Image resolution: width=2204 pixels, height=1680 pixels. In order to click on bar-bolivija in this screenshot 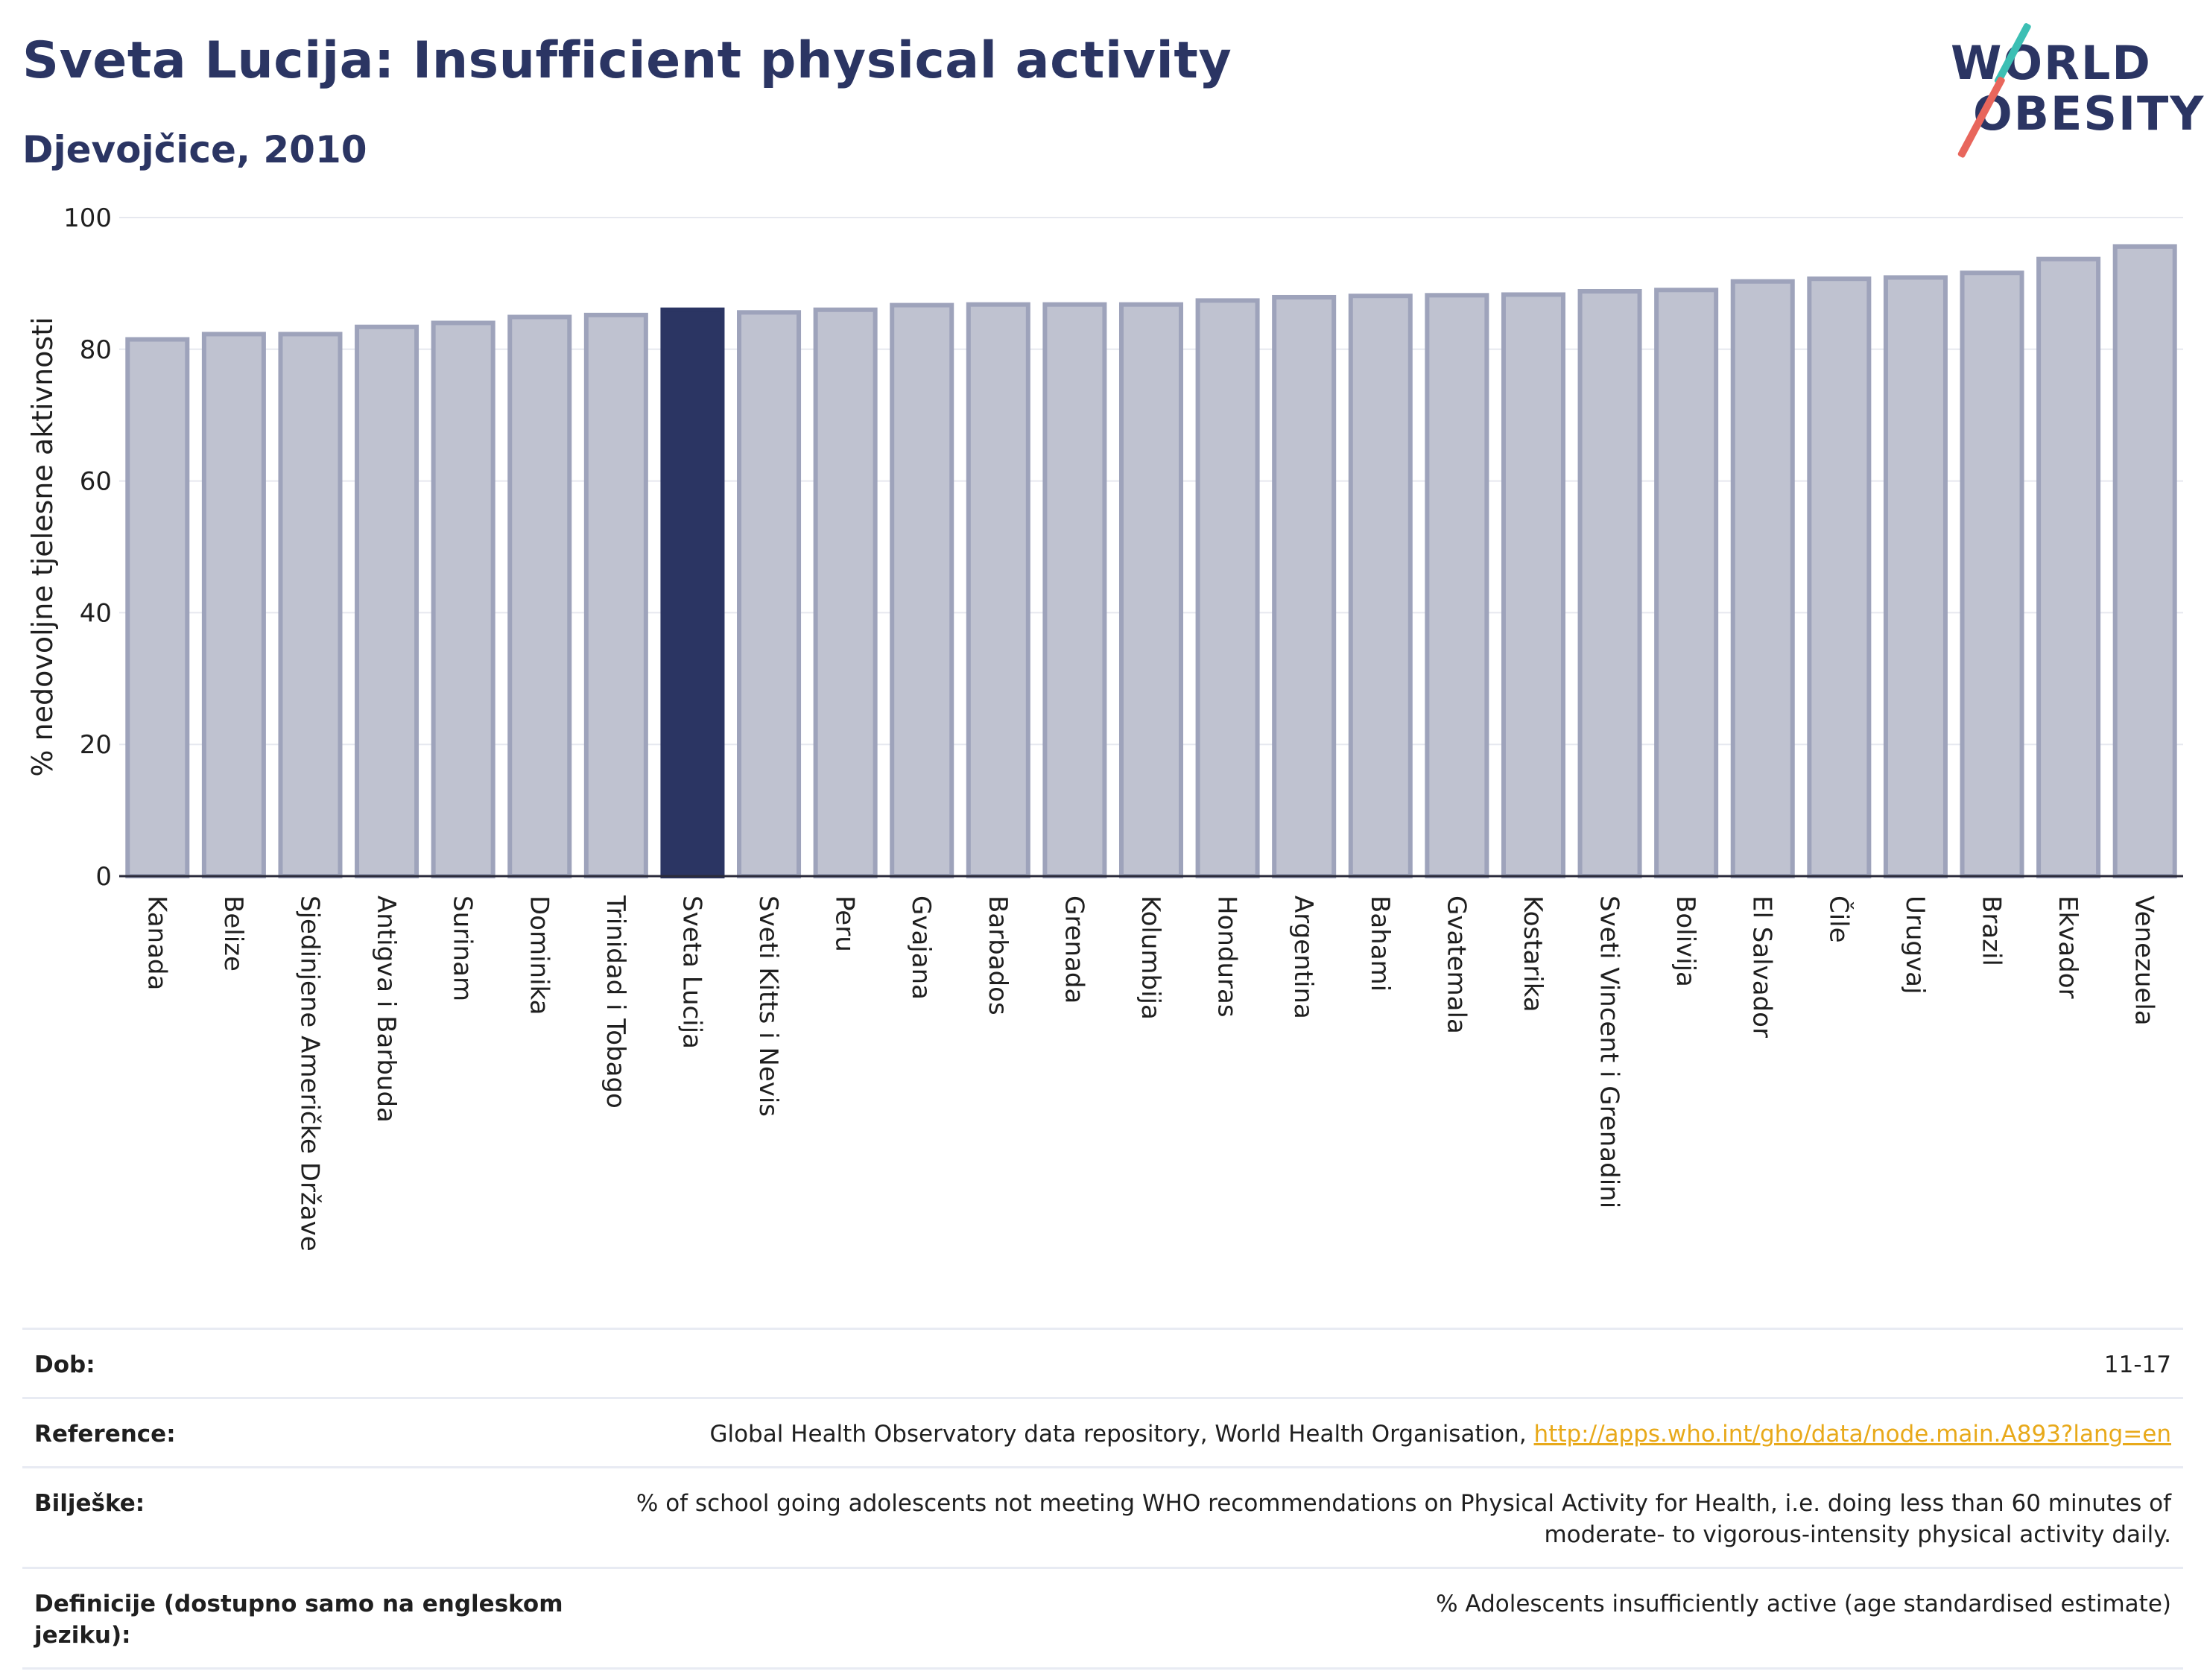, I will do `click(1687, 583)`.